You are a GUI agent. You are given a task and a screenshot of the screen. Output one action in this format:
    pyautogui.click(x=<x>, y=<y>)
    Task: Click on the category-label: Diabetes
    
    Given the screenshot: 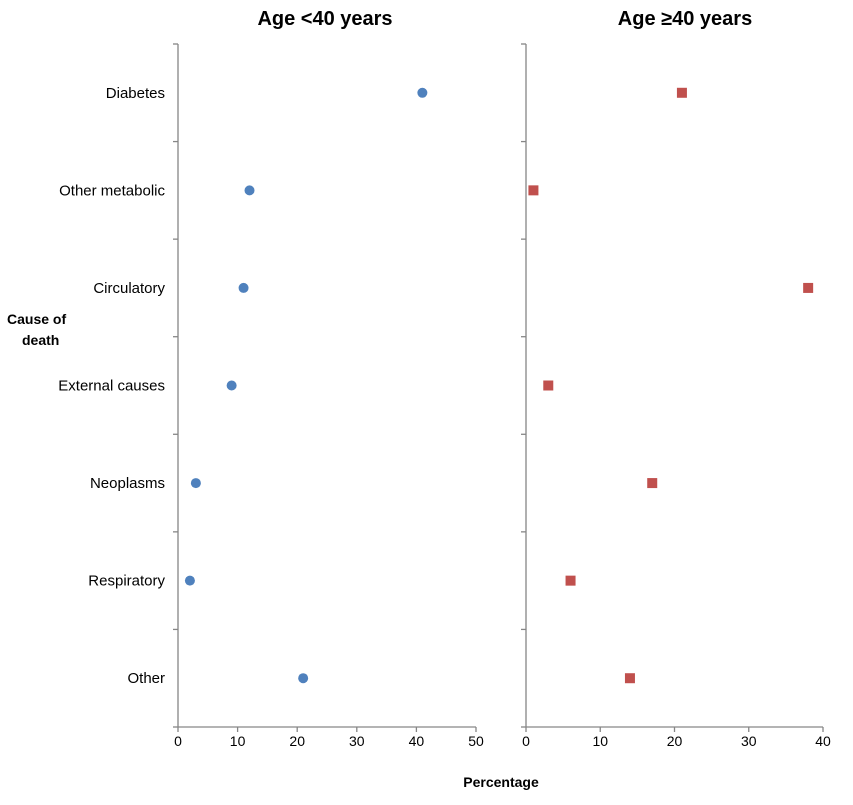 What is the action you would take?
    pyautogui.click(x=135, y=93)
    